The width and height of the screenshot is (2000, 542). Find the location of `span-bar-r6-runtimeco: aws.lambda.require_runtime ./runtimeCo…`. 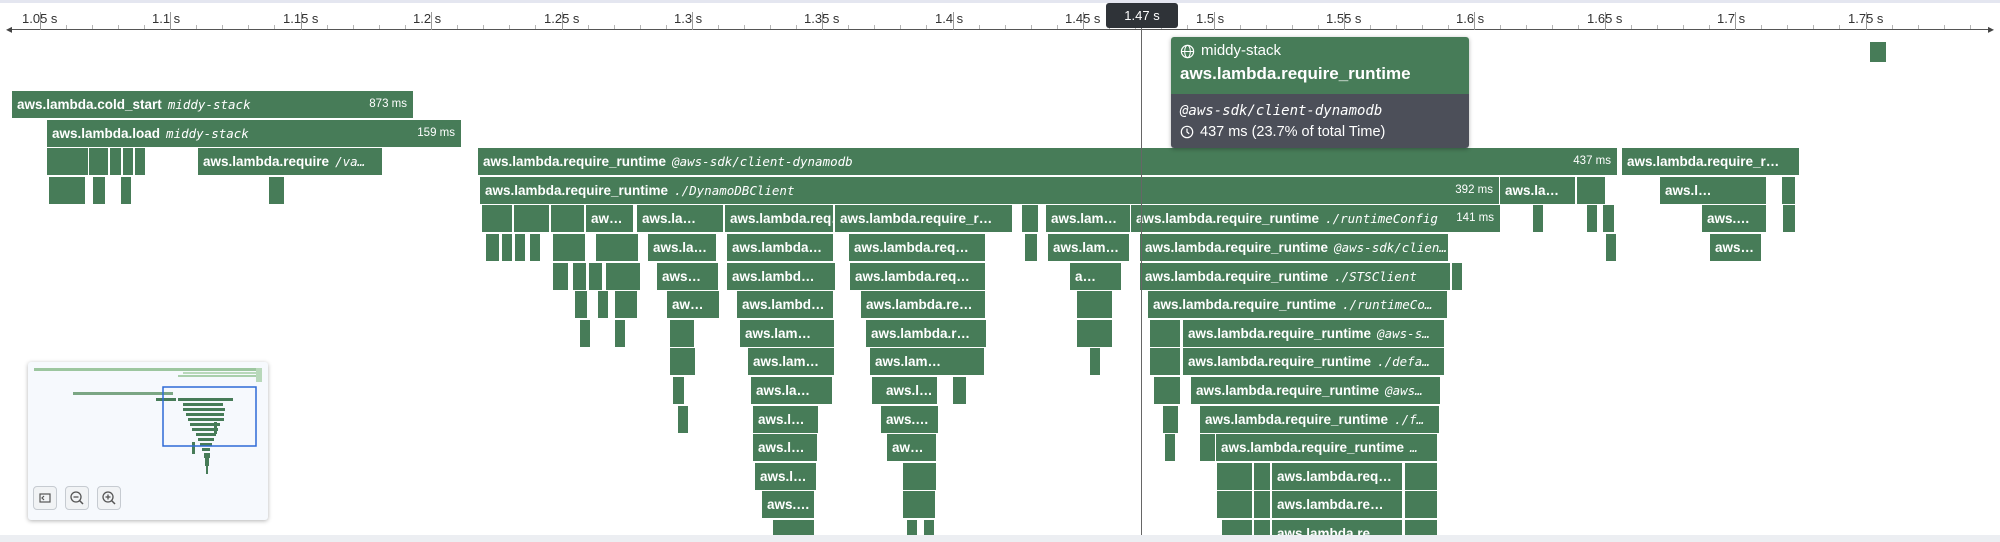

span-bar-r6-runtimeco: aws.lambda.require_runtime ./runtimeCo… is located at coordinates (1298, 304).